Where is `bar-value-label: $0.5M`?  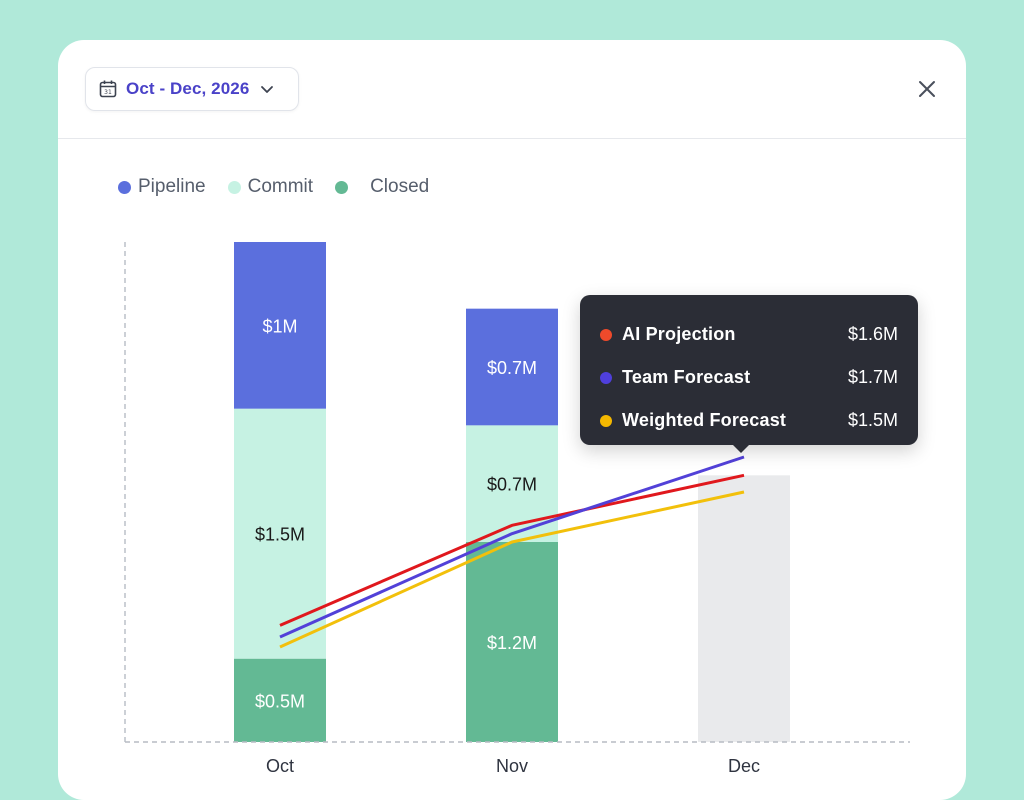
bar-value-label: $0.5M is located at coordinates (280, 701).